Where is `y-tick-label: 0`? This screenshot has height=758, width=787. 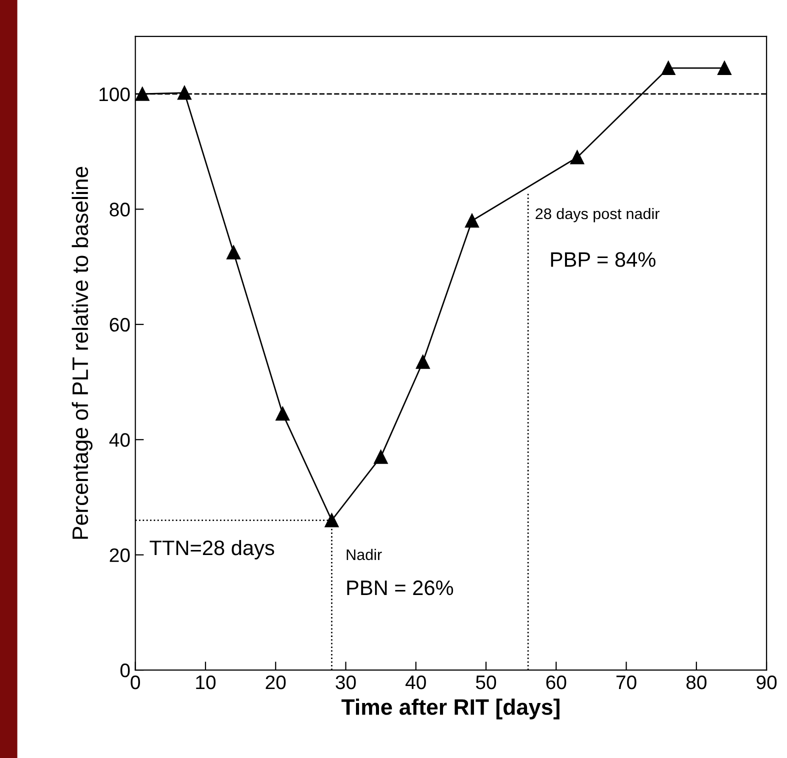 y-tick-label: 0 is located at coordinates (125, 671).